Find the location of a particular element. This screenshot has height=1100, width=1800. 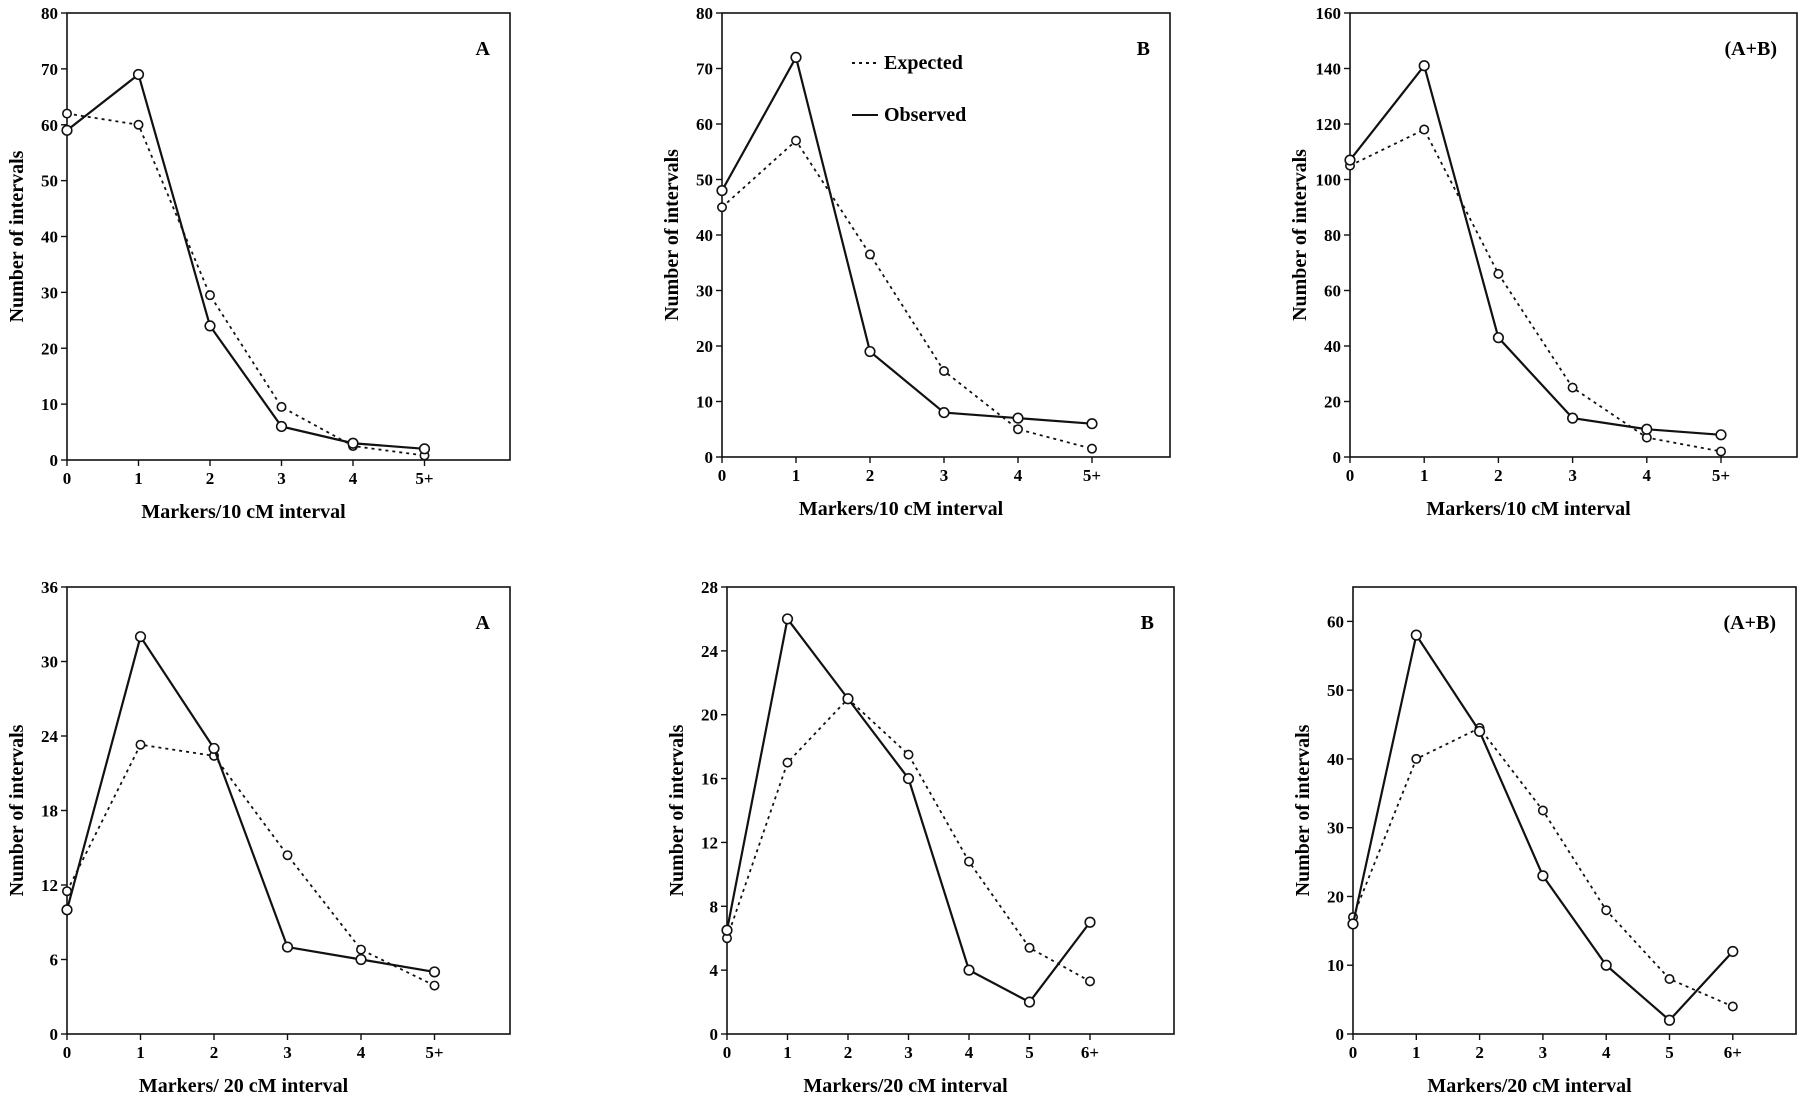

y-tick-label: 6 is located at coordinates (54, 960).